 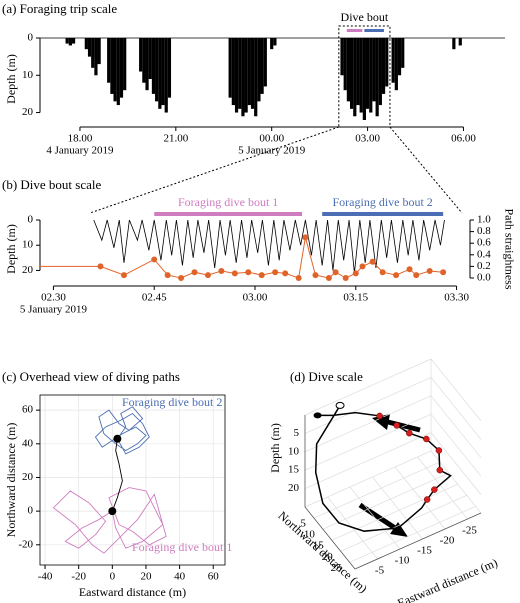 I want to click on bout-bar, so click(x=383, y=214).